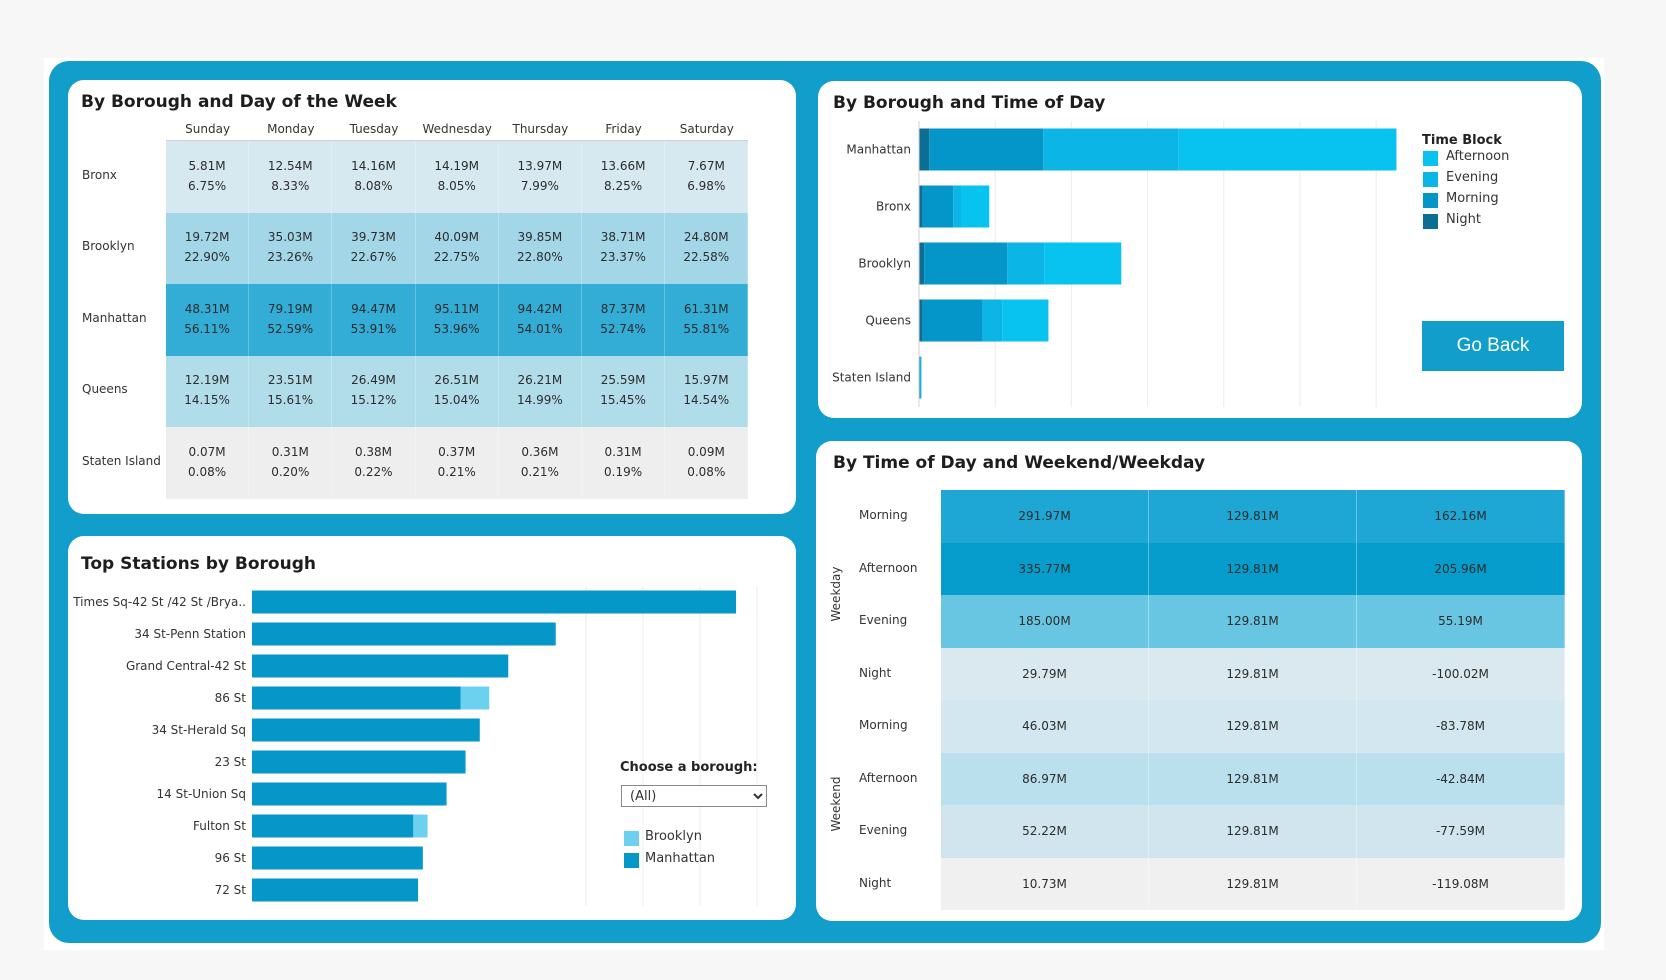  What do you see at coordinates (1493, 346) in the screenshot?
I see `go-back-button: Go Back` at bounding box center [1493, 346].